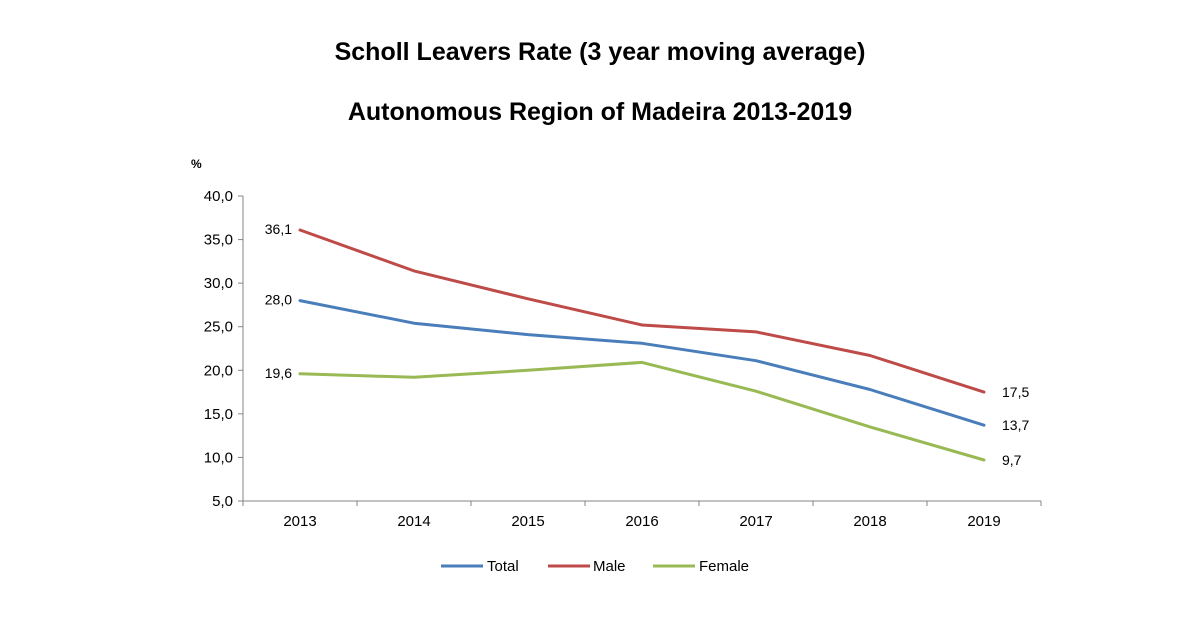 The height and width of the screenshot is (628, 1200). Describe the element at coordinates (642, 411) in the screenshot. I see `series-line-female` at that location.